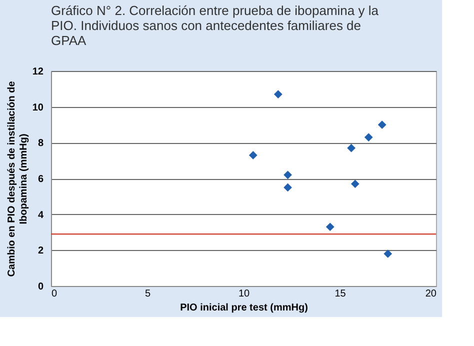  I want to click on y-tick-label: 12, so click(38, 72).